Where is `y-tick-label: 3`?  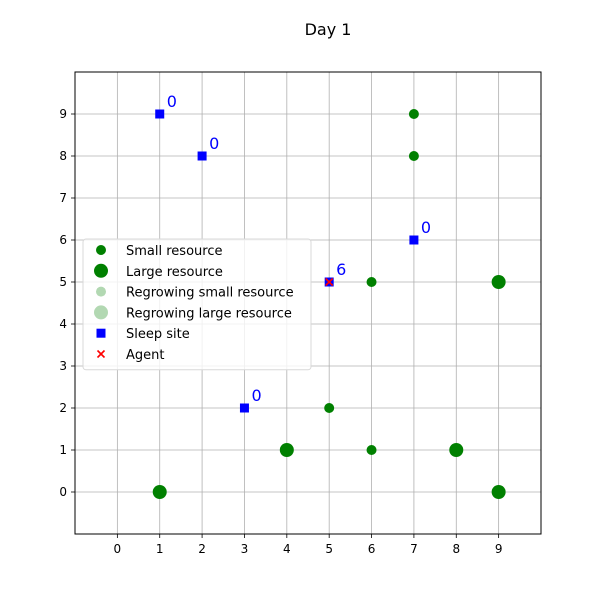 y-tick-label: 3 is located at coordinates (63, 366).